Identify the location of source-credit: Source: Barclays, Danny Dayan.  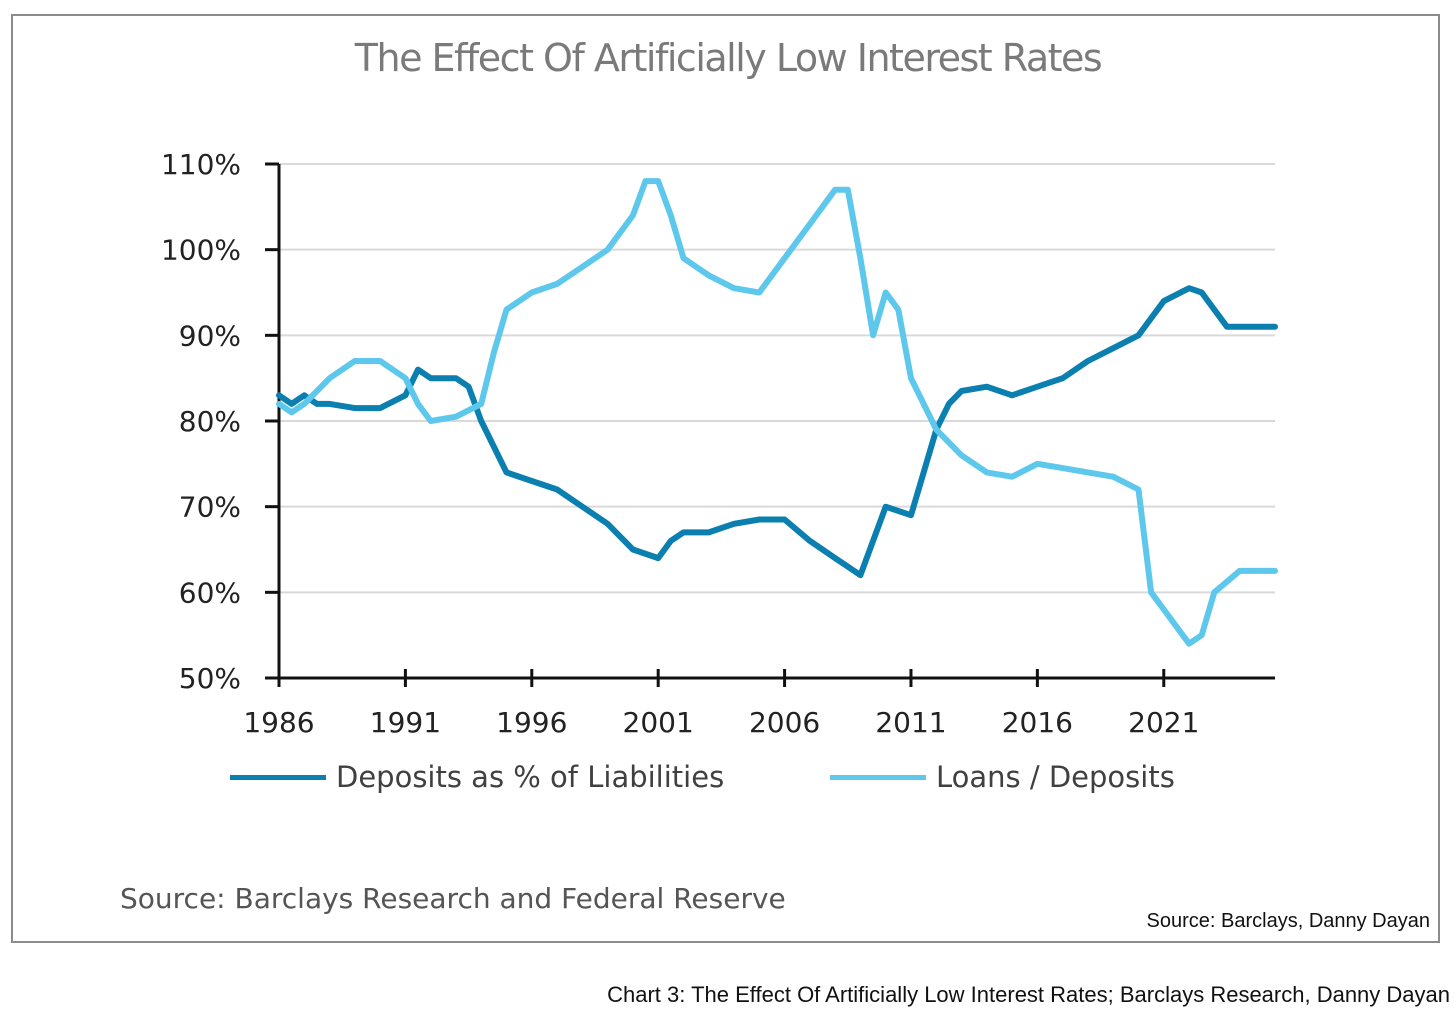
(1288, 921).